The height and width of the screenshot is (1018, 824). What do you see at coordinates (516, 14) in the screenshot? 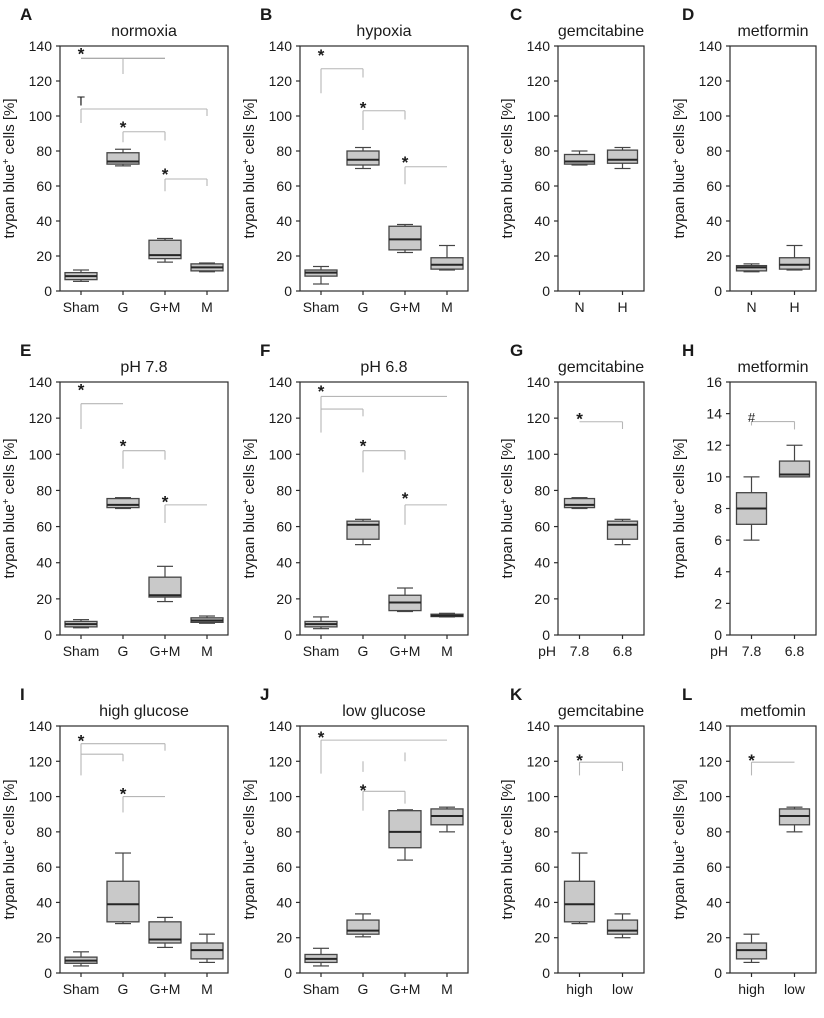
I see `panel-letter: C` at bounding box center [516, 14].